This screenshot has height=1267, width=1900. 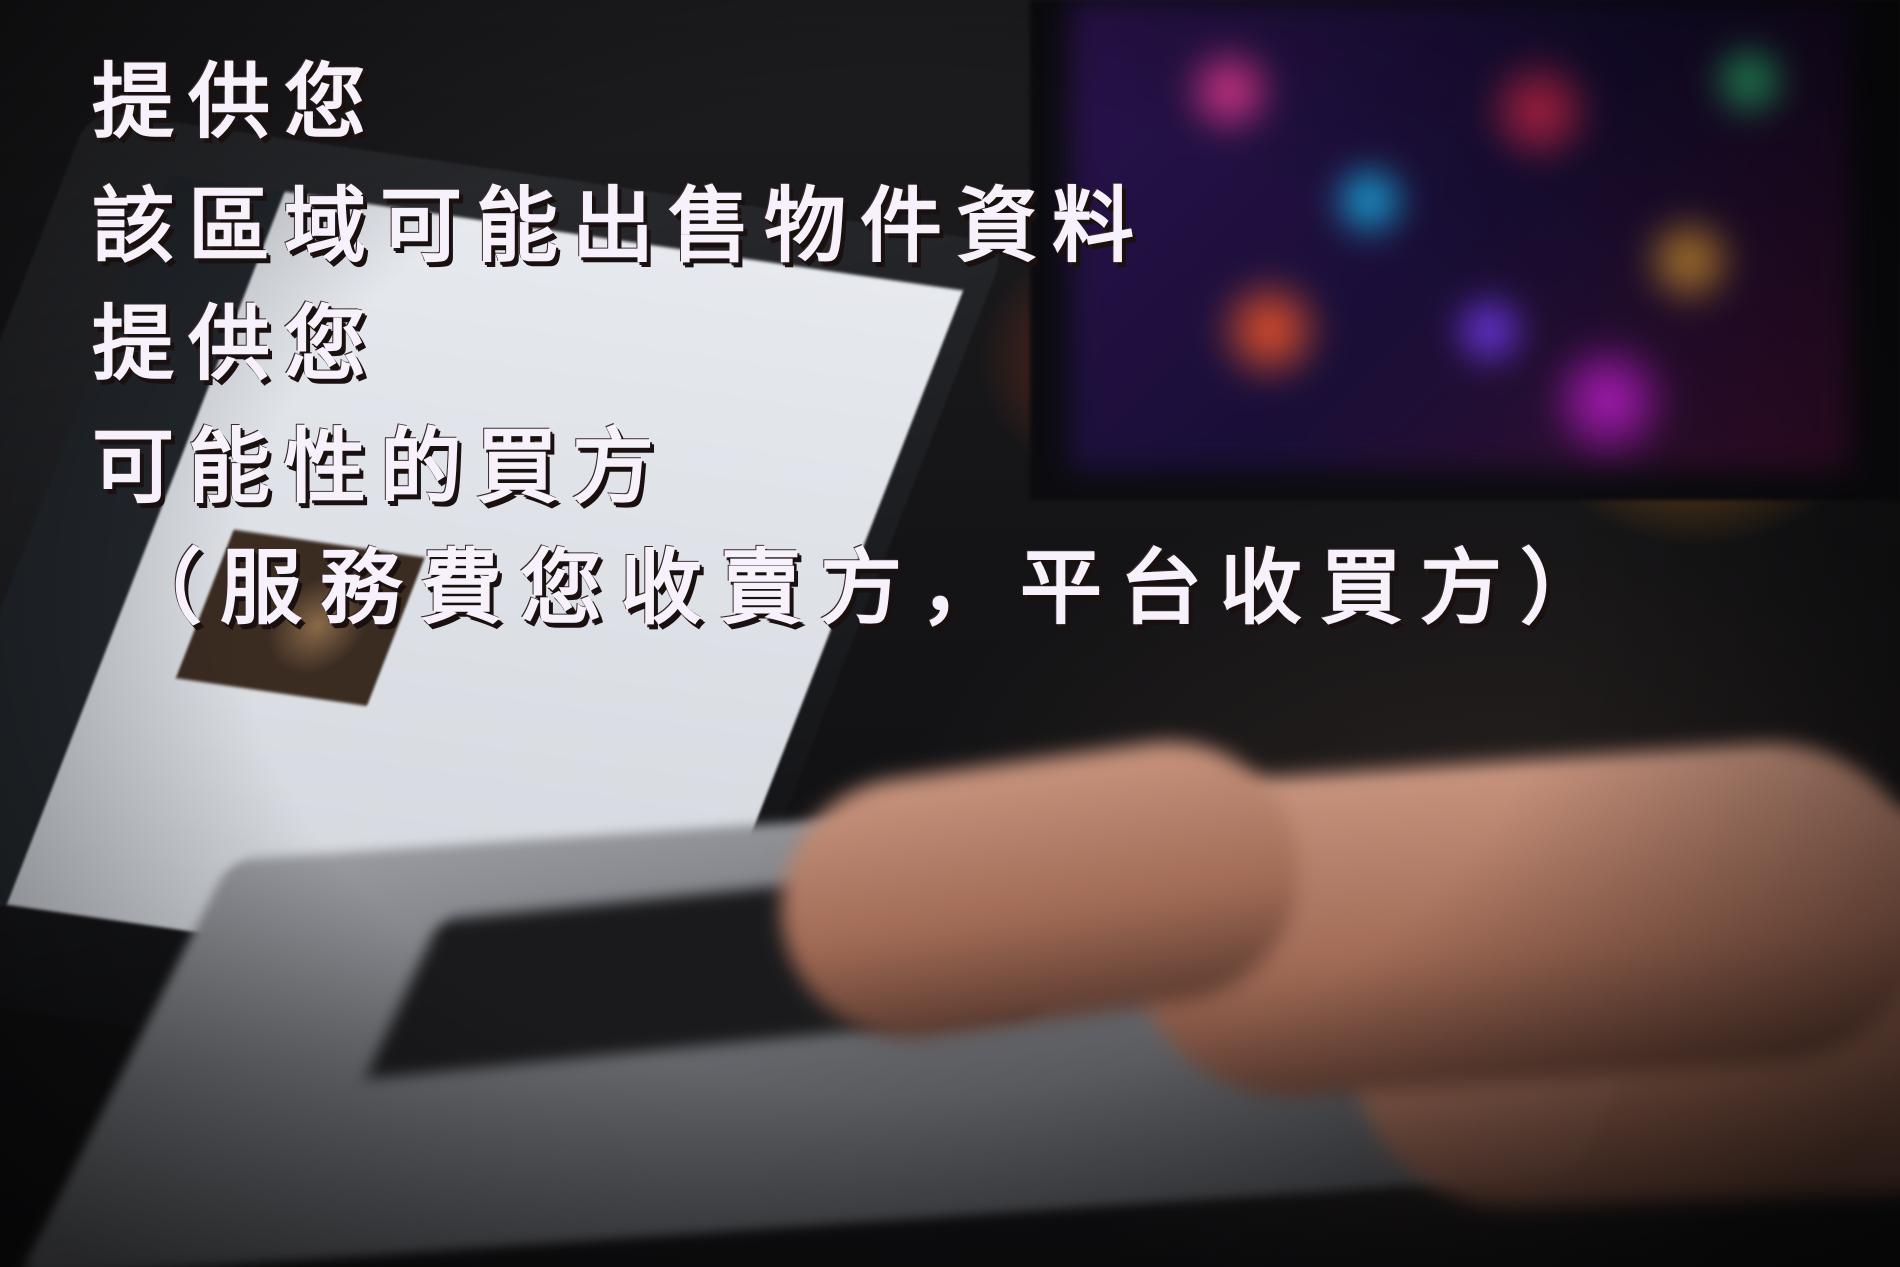 What do you see at coordinates (236, 344) in the screenshot?
I see `caption-line-3: 提供您` at bounding box center [236, 344].